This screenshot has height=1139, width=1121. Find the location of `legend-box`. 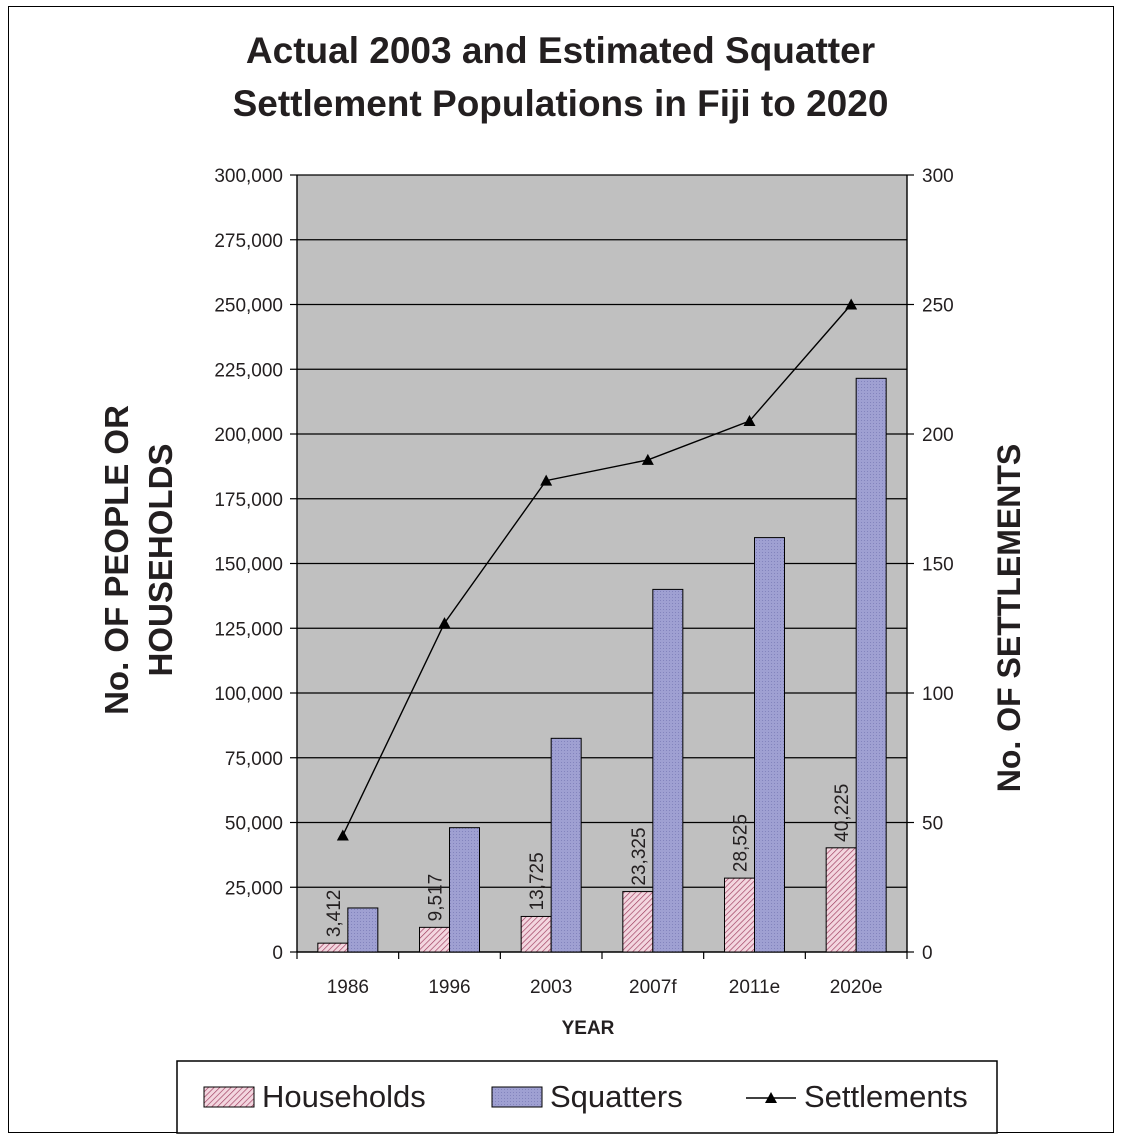

legend-box is located at coordinates (587, 1097).